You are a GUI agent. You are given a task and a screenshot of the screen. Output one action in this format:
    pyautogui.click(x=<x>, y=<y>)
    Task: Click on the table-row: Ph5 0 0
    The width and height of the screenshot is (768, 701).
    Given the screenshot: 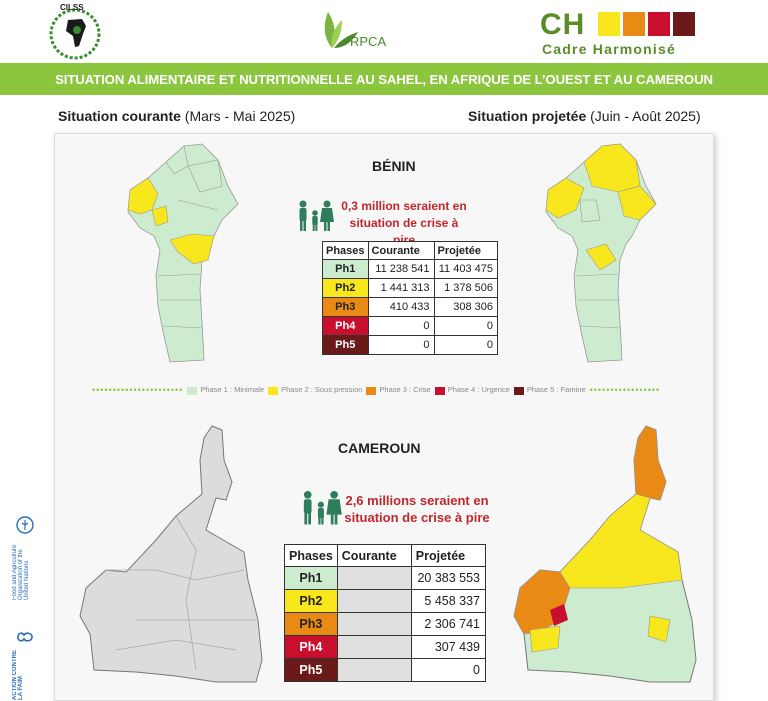 What is the action you would take?
    pyautogui.click(x=410, y=345)
    